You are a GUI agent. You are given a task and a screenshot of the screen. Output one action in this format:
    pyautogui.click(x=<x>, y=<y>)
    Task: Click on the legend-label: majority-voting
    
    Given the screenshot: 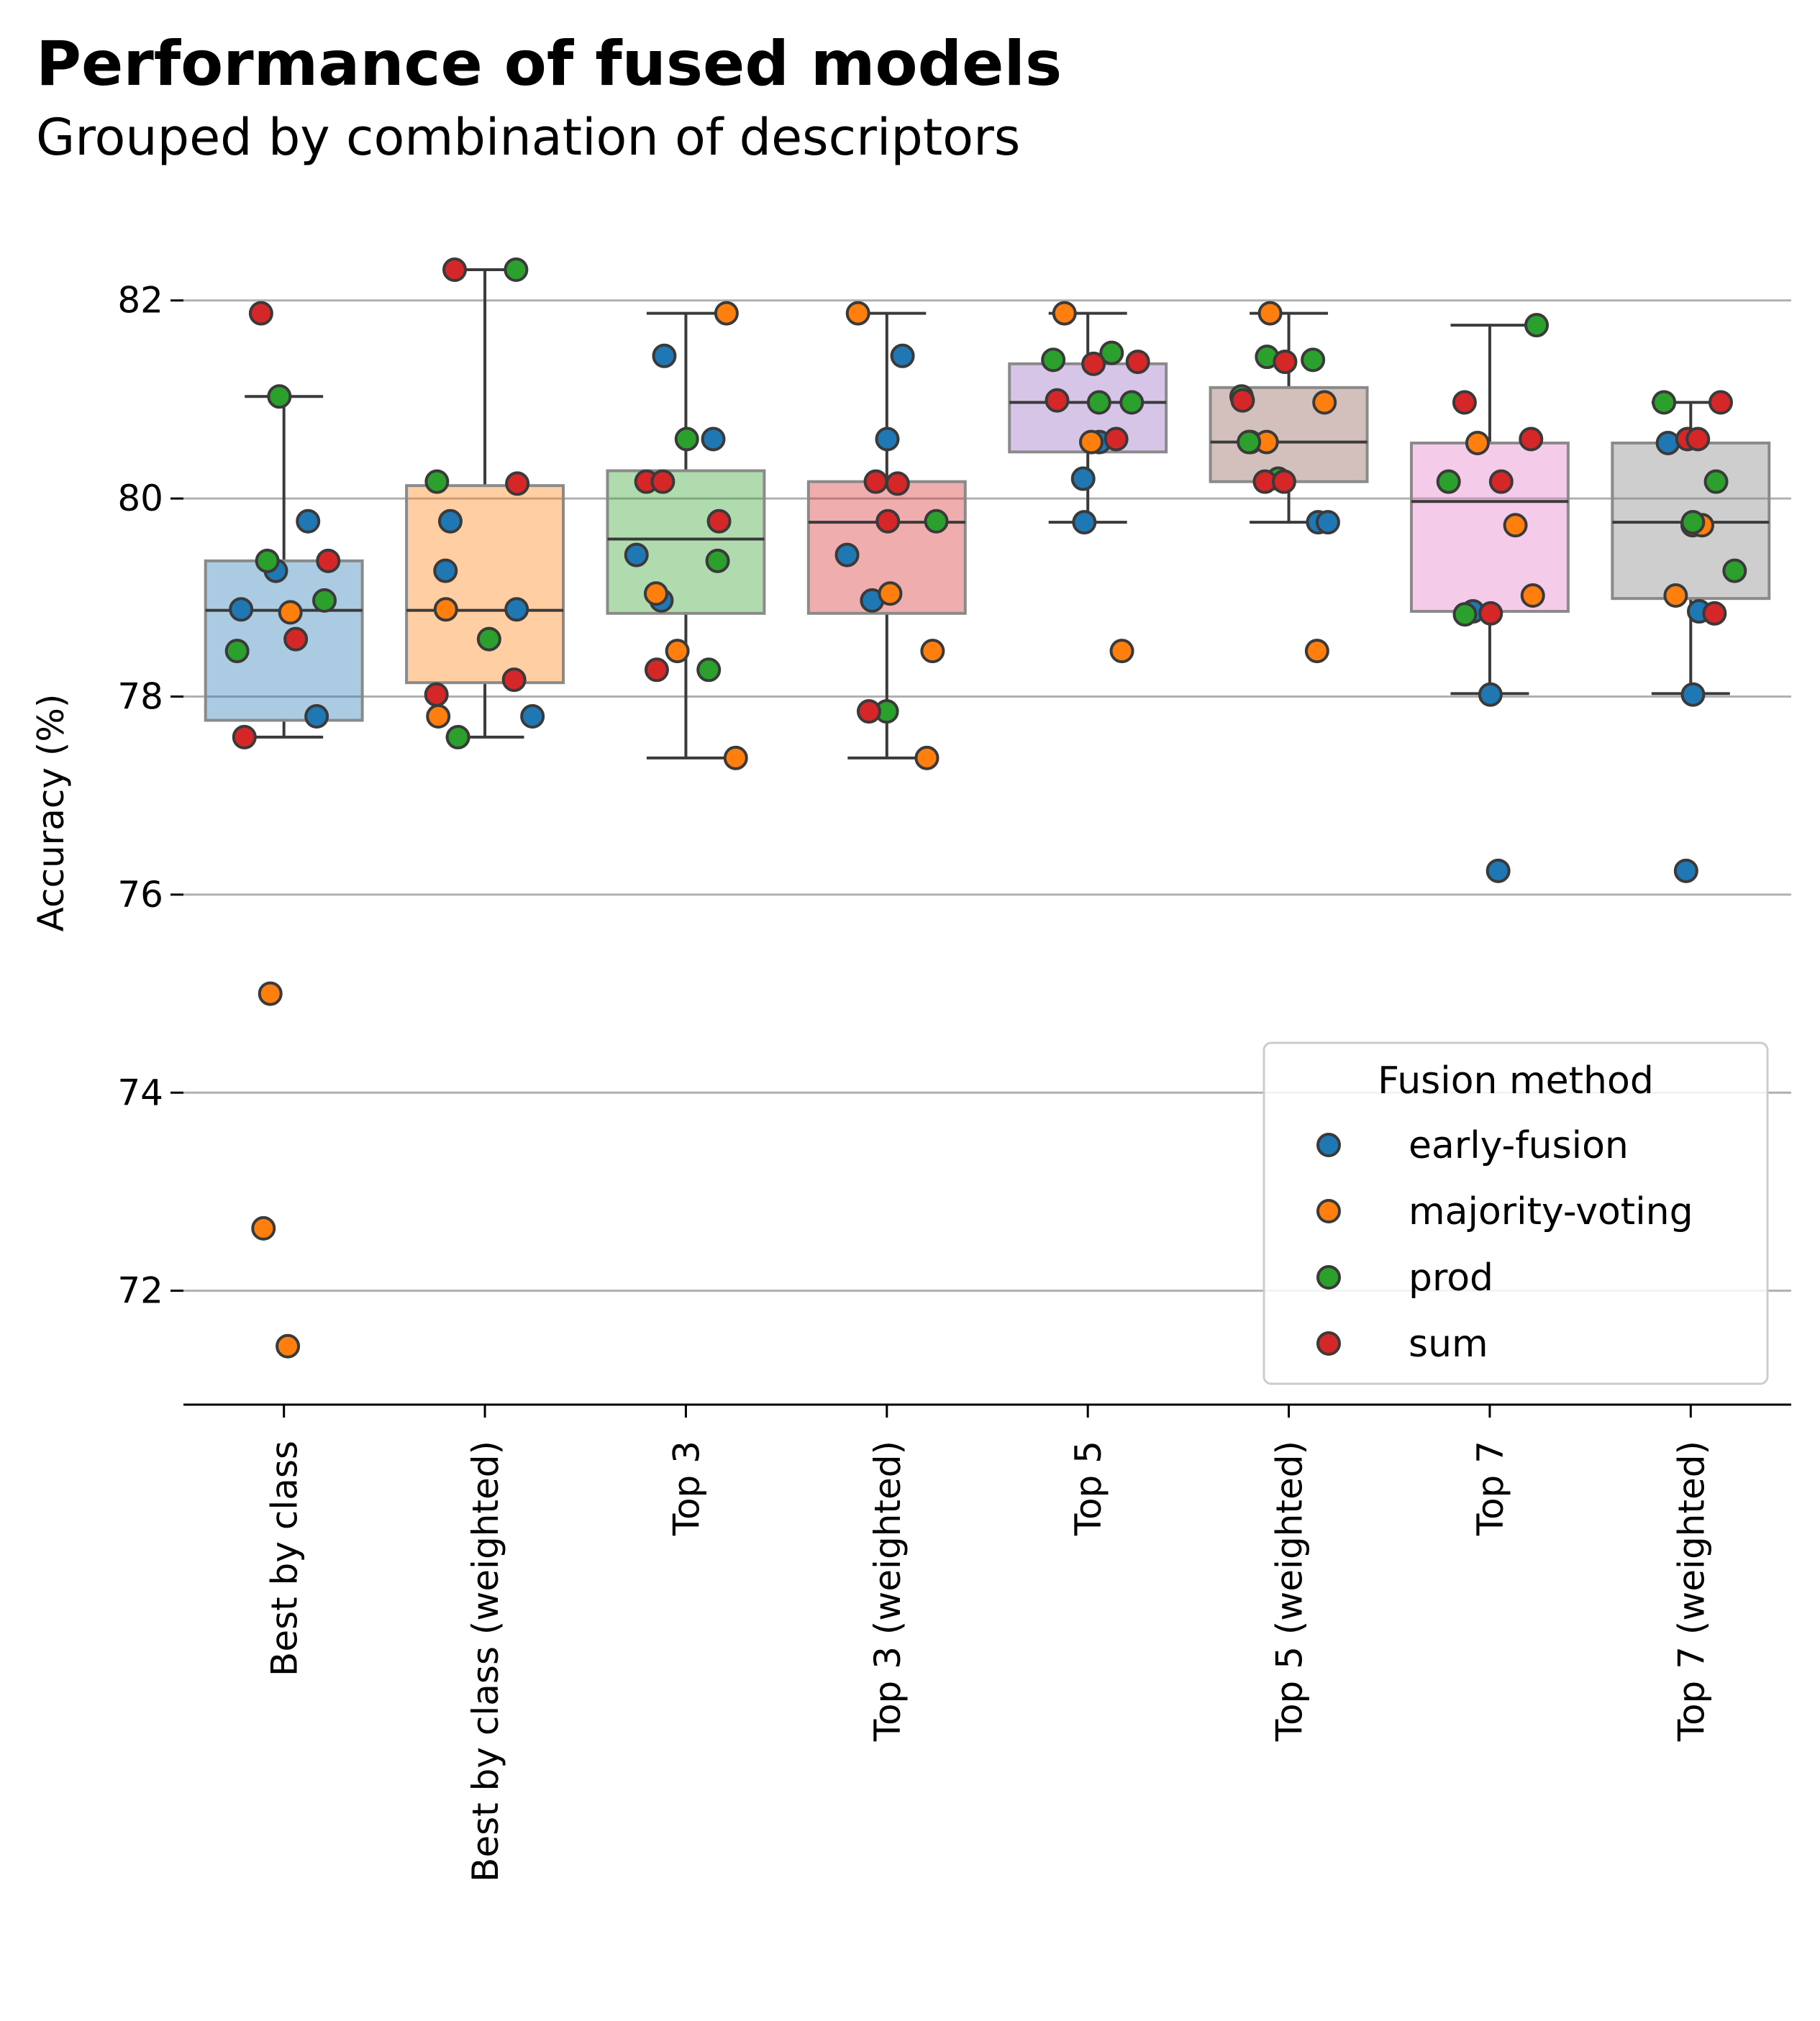 What is the action you would take?
    pyautogui.click(x=1551, y=1211)
    